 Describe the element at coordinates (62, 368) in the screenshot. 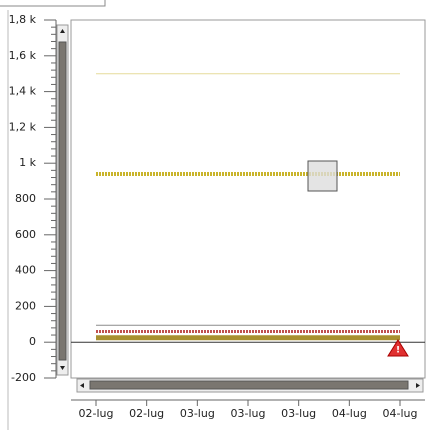

I see `scroll-down` at that location.